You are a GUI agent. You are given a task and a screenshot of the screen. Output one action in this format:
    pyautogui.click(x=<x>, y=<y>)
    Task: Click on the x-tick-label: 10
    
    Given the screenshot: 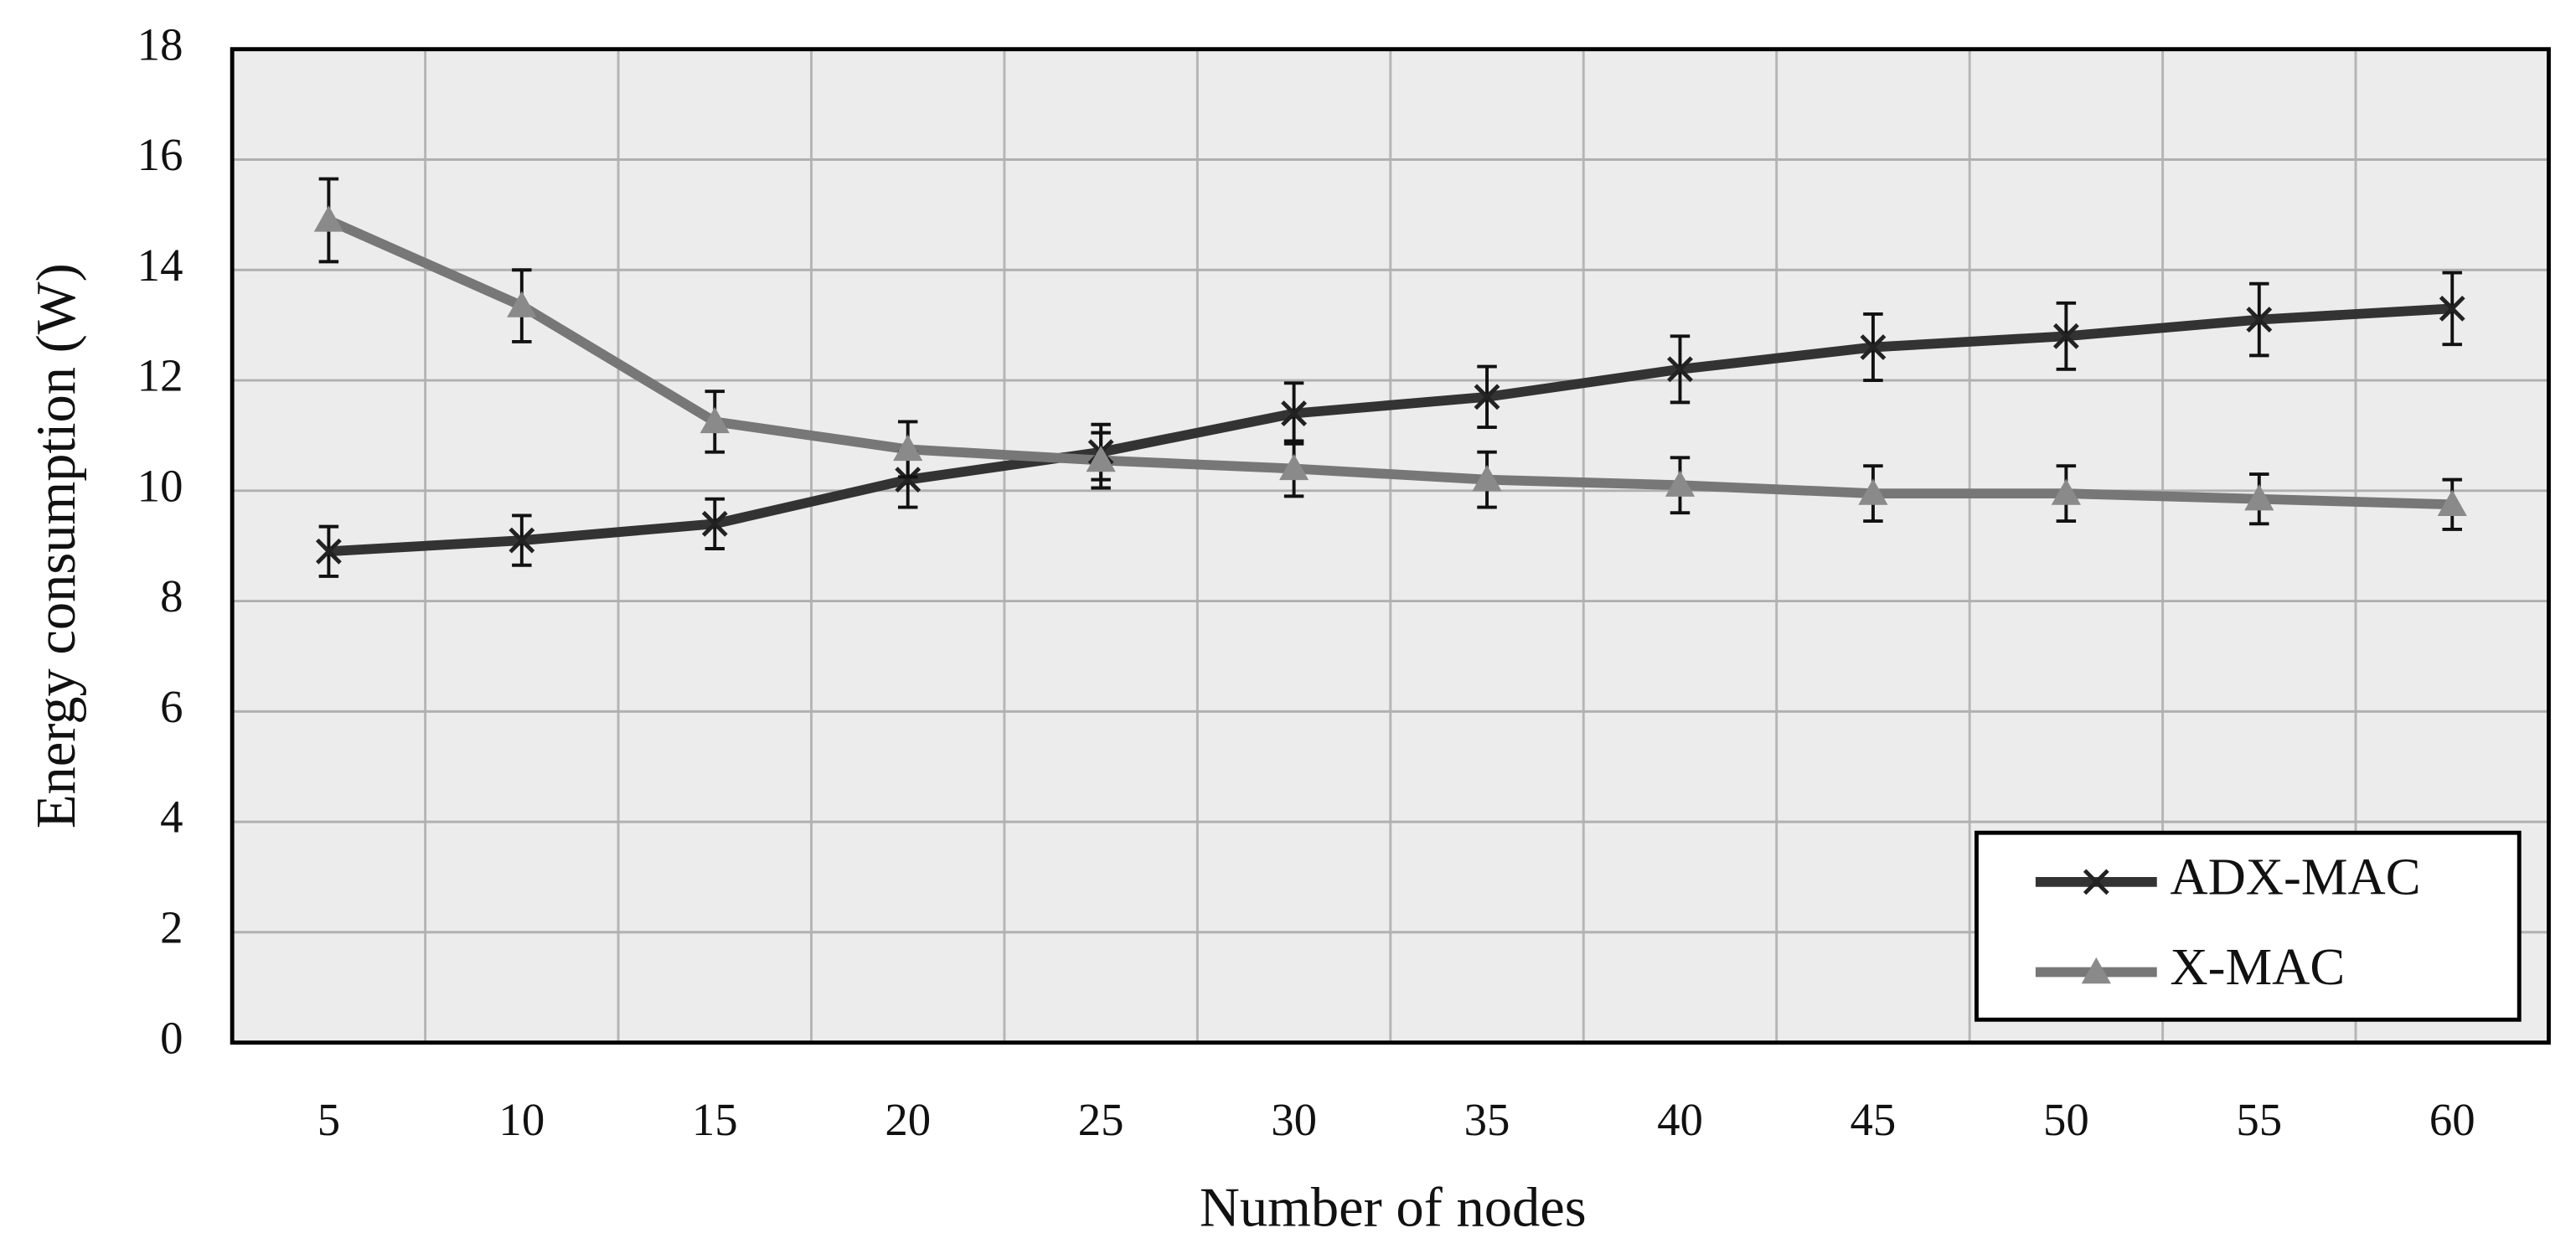 What is the action you would take?
    pyautogui.click(x=521, y=1119)
    